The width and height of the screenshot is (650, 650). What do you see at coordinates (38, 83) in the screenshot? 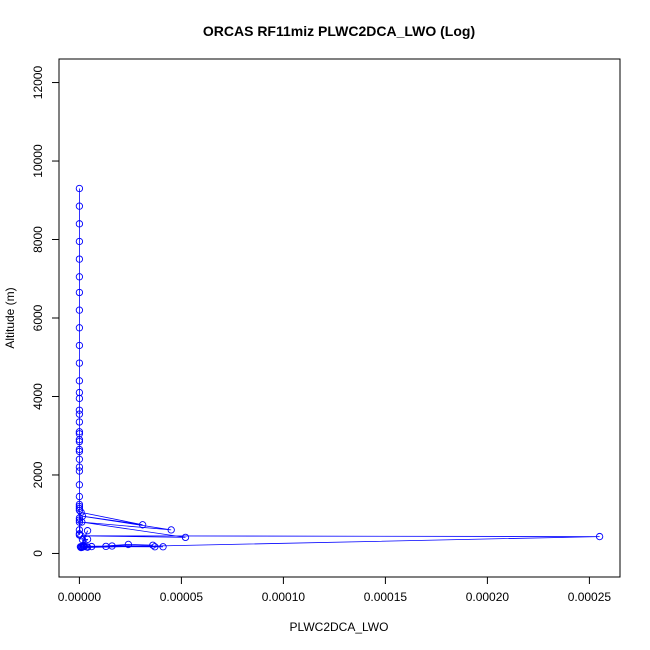
I see `y-tick-label: 12000` at bounding box center [38, 83].